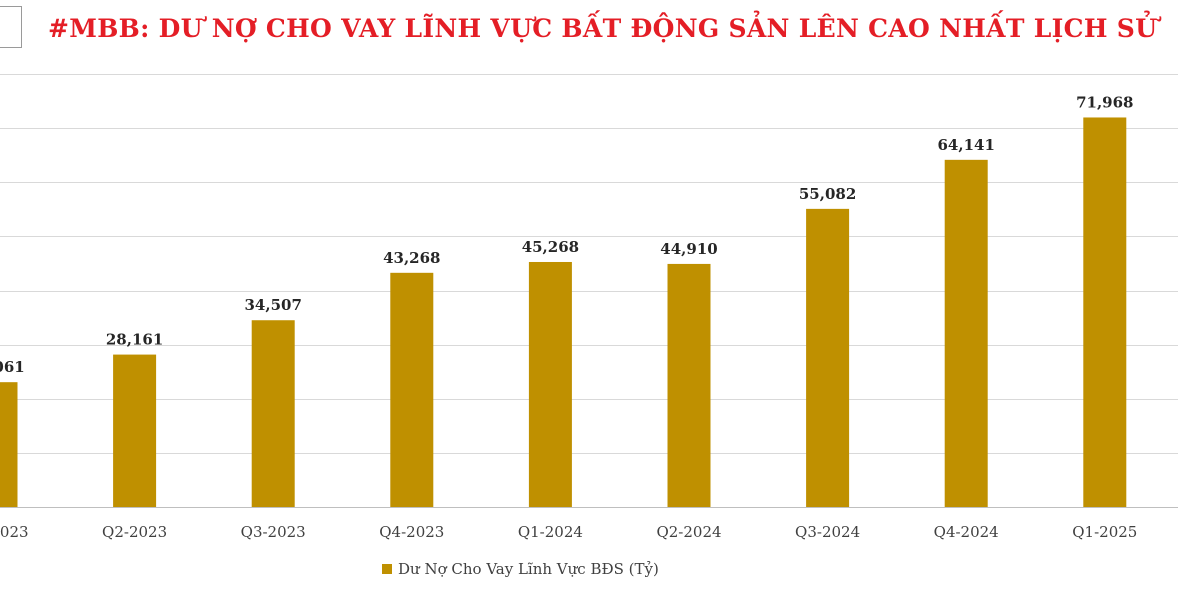 This screenshot has width=1200, height=600. Describe the element at coordinates (11, 27) in the screenshot. I see `logo-frame` at that location.